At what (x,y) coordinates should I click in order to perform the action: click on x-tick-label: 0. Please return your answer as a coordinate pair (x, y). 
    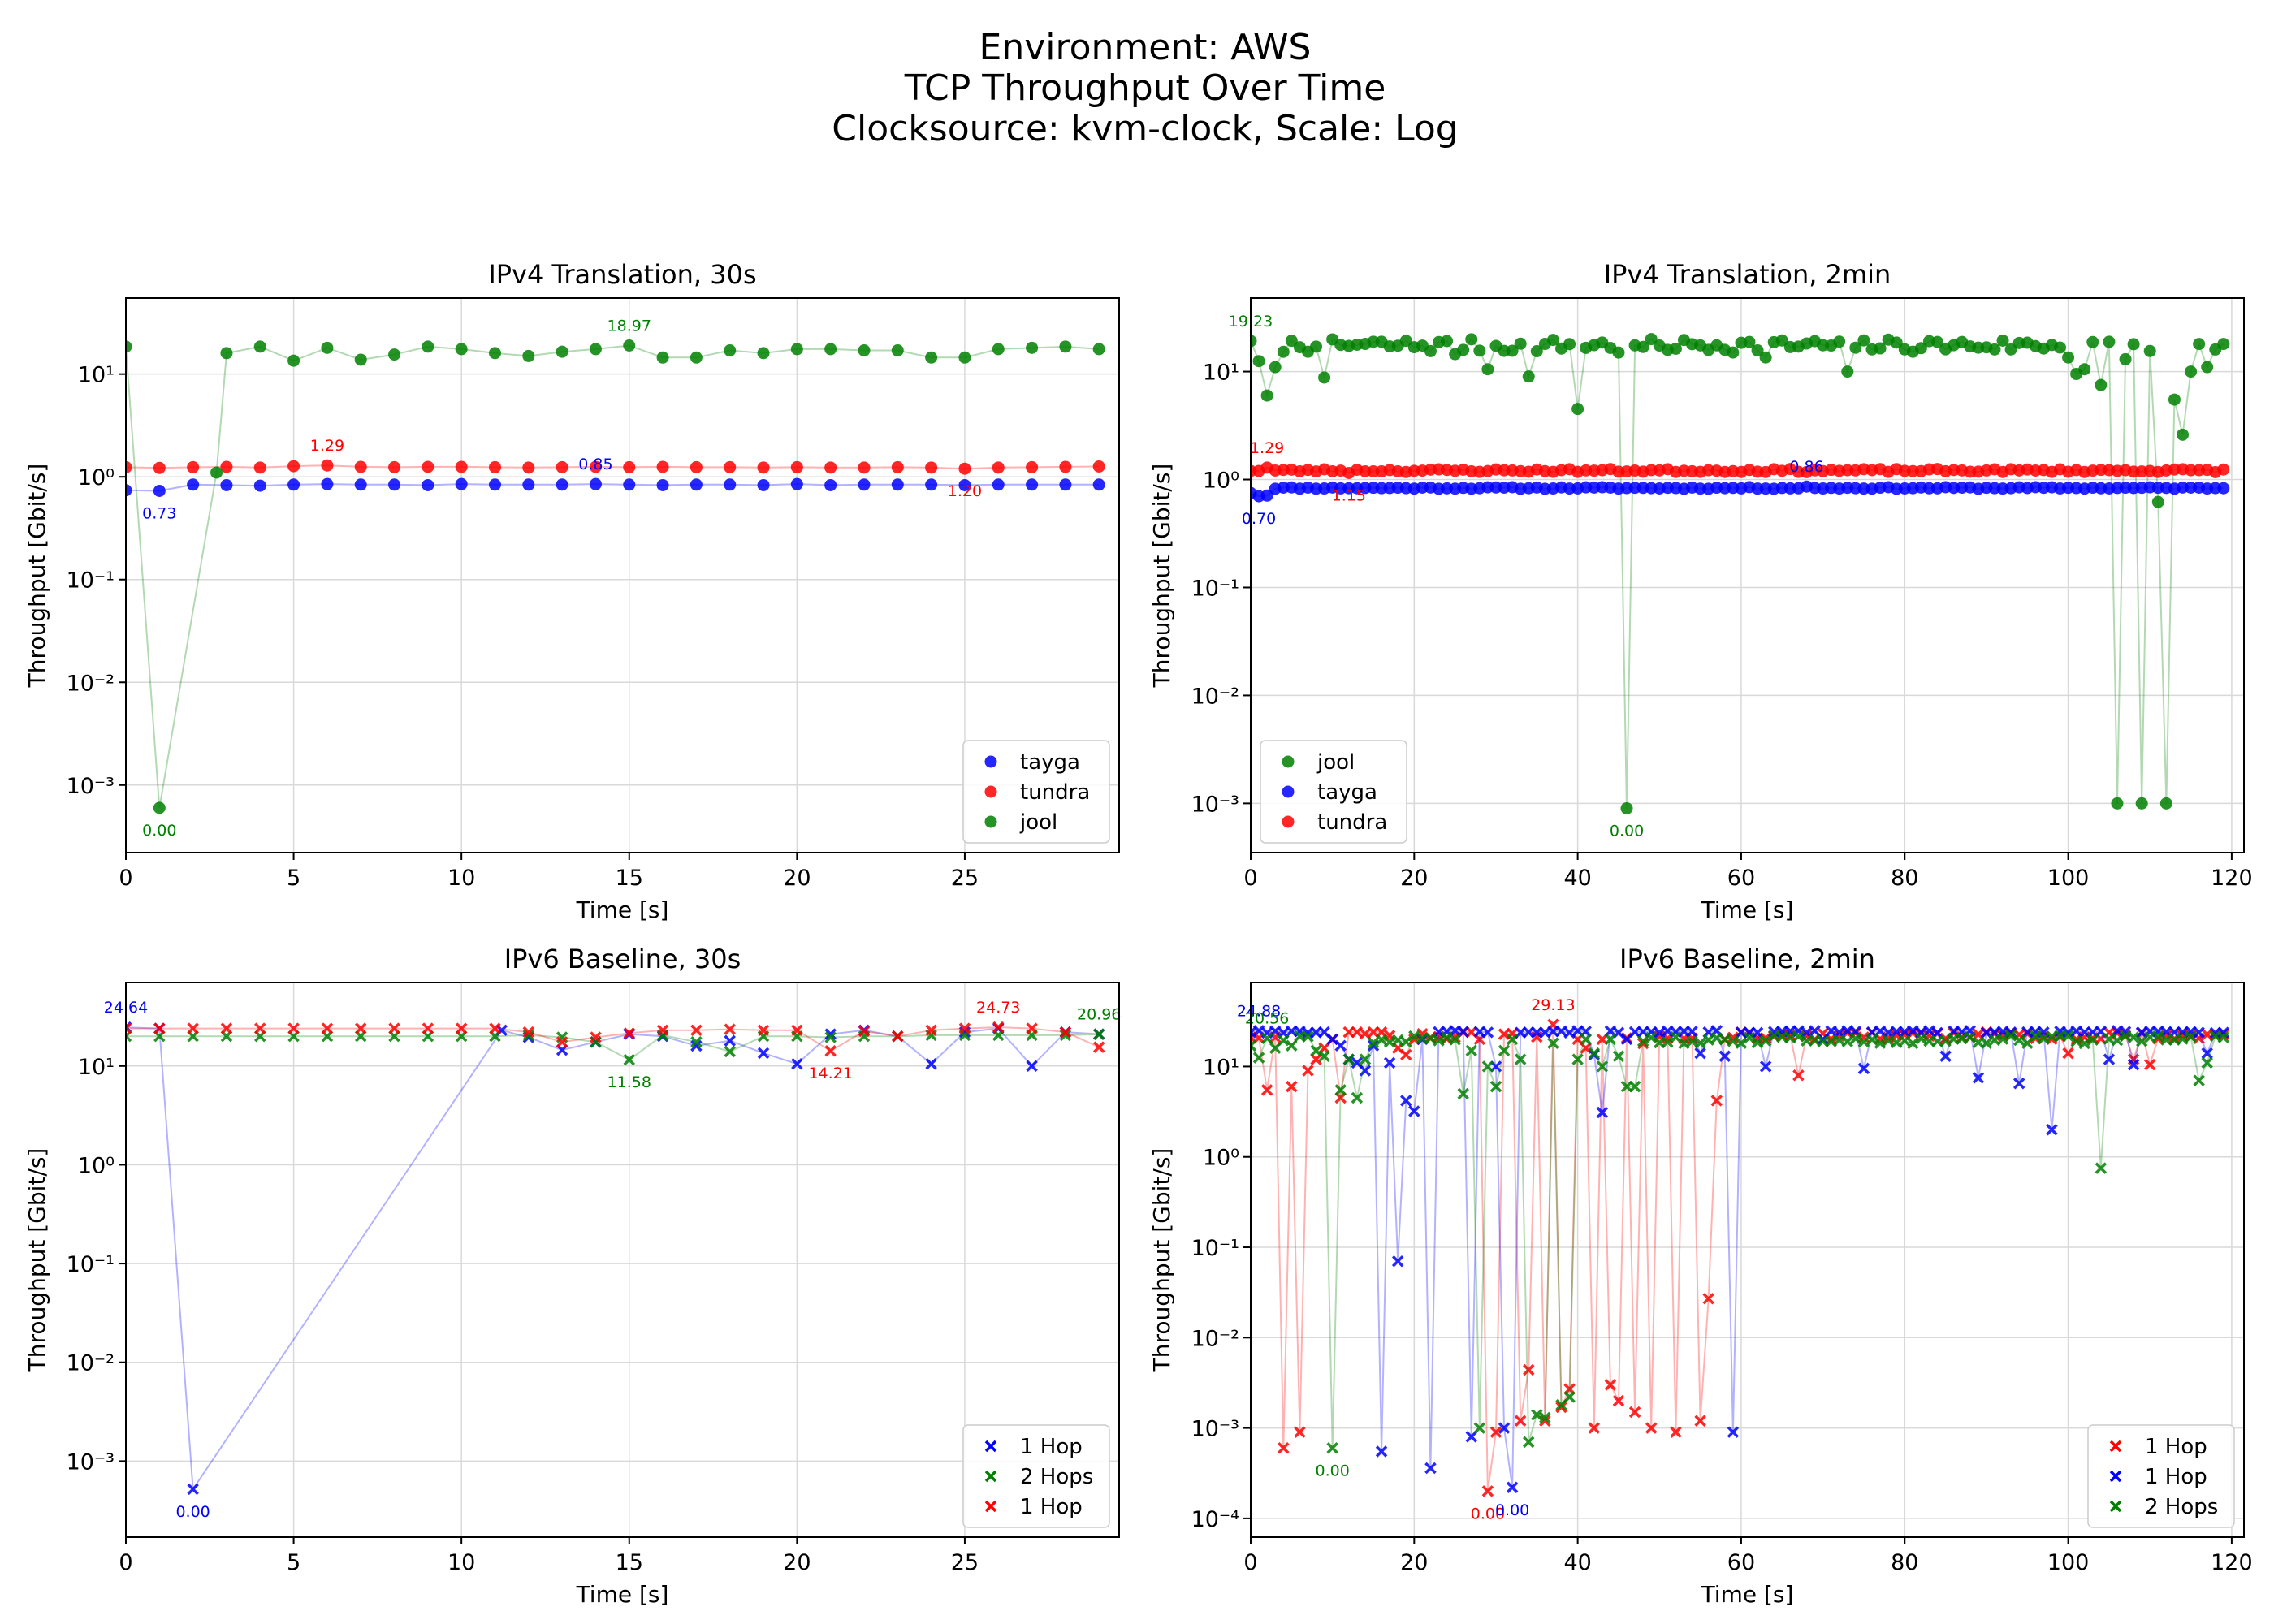
    Looking at the image, I should click on (1250, 878).